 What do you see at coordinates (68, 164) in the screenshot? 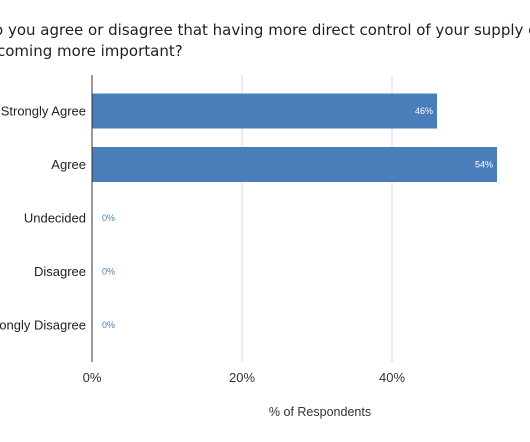
I see `category-label-1: Agree` at bounding box center [68, 164].